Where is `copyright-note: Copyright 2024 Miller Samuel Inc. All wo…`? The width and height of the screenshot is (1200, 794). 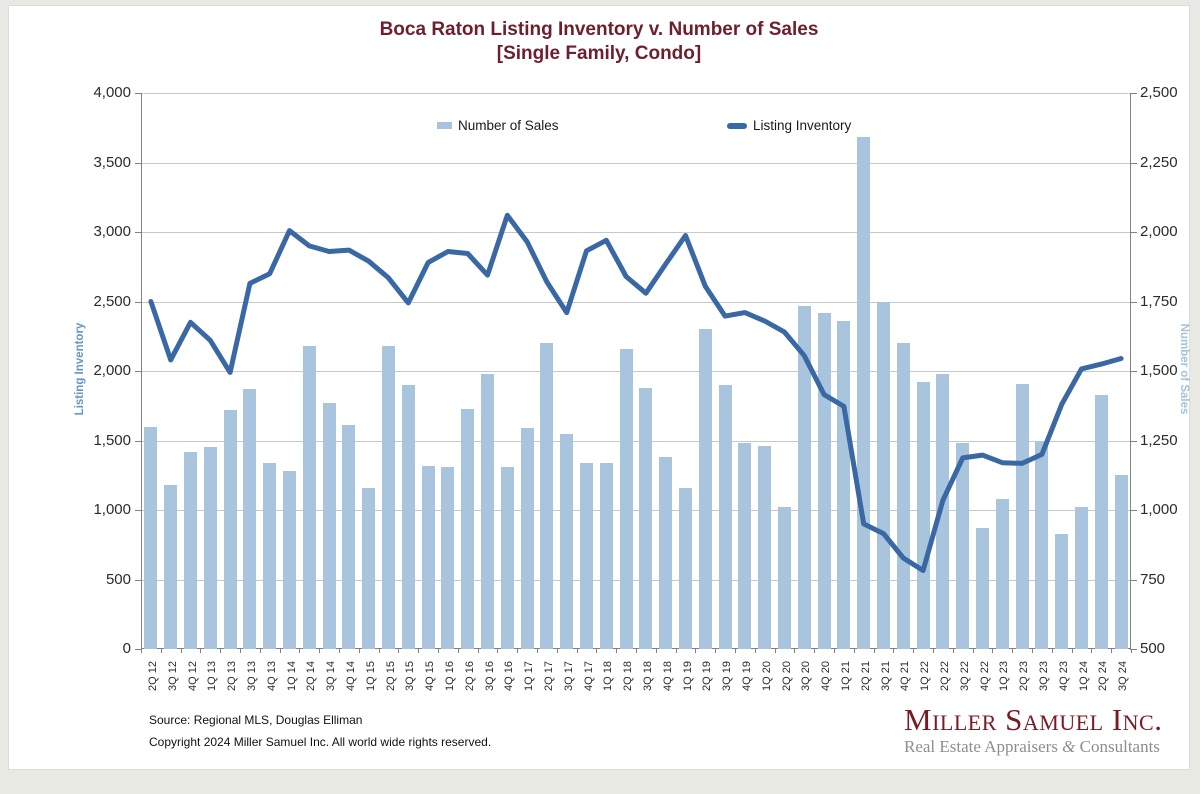
copyright-note: Copyright 2024 Miller Samuel Inc. All wo… is located at coordinates (320, 742).